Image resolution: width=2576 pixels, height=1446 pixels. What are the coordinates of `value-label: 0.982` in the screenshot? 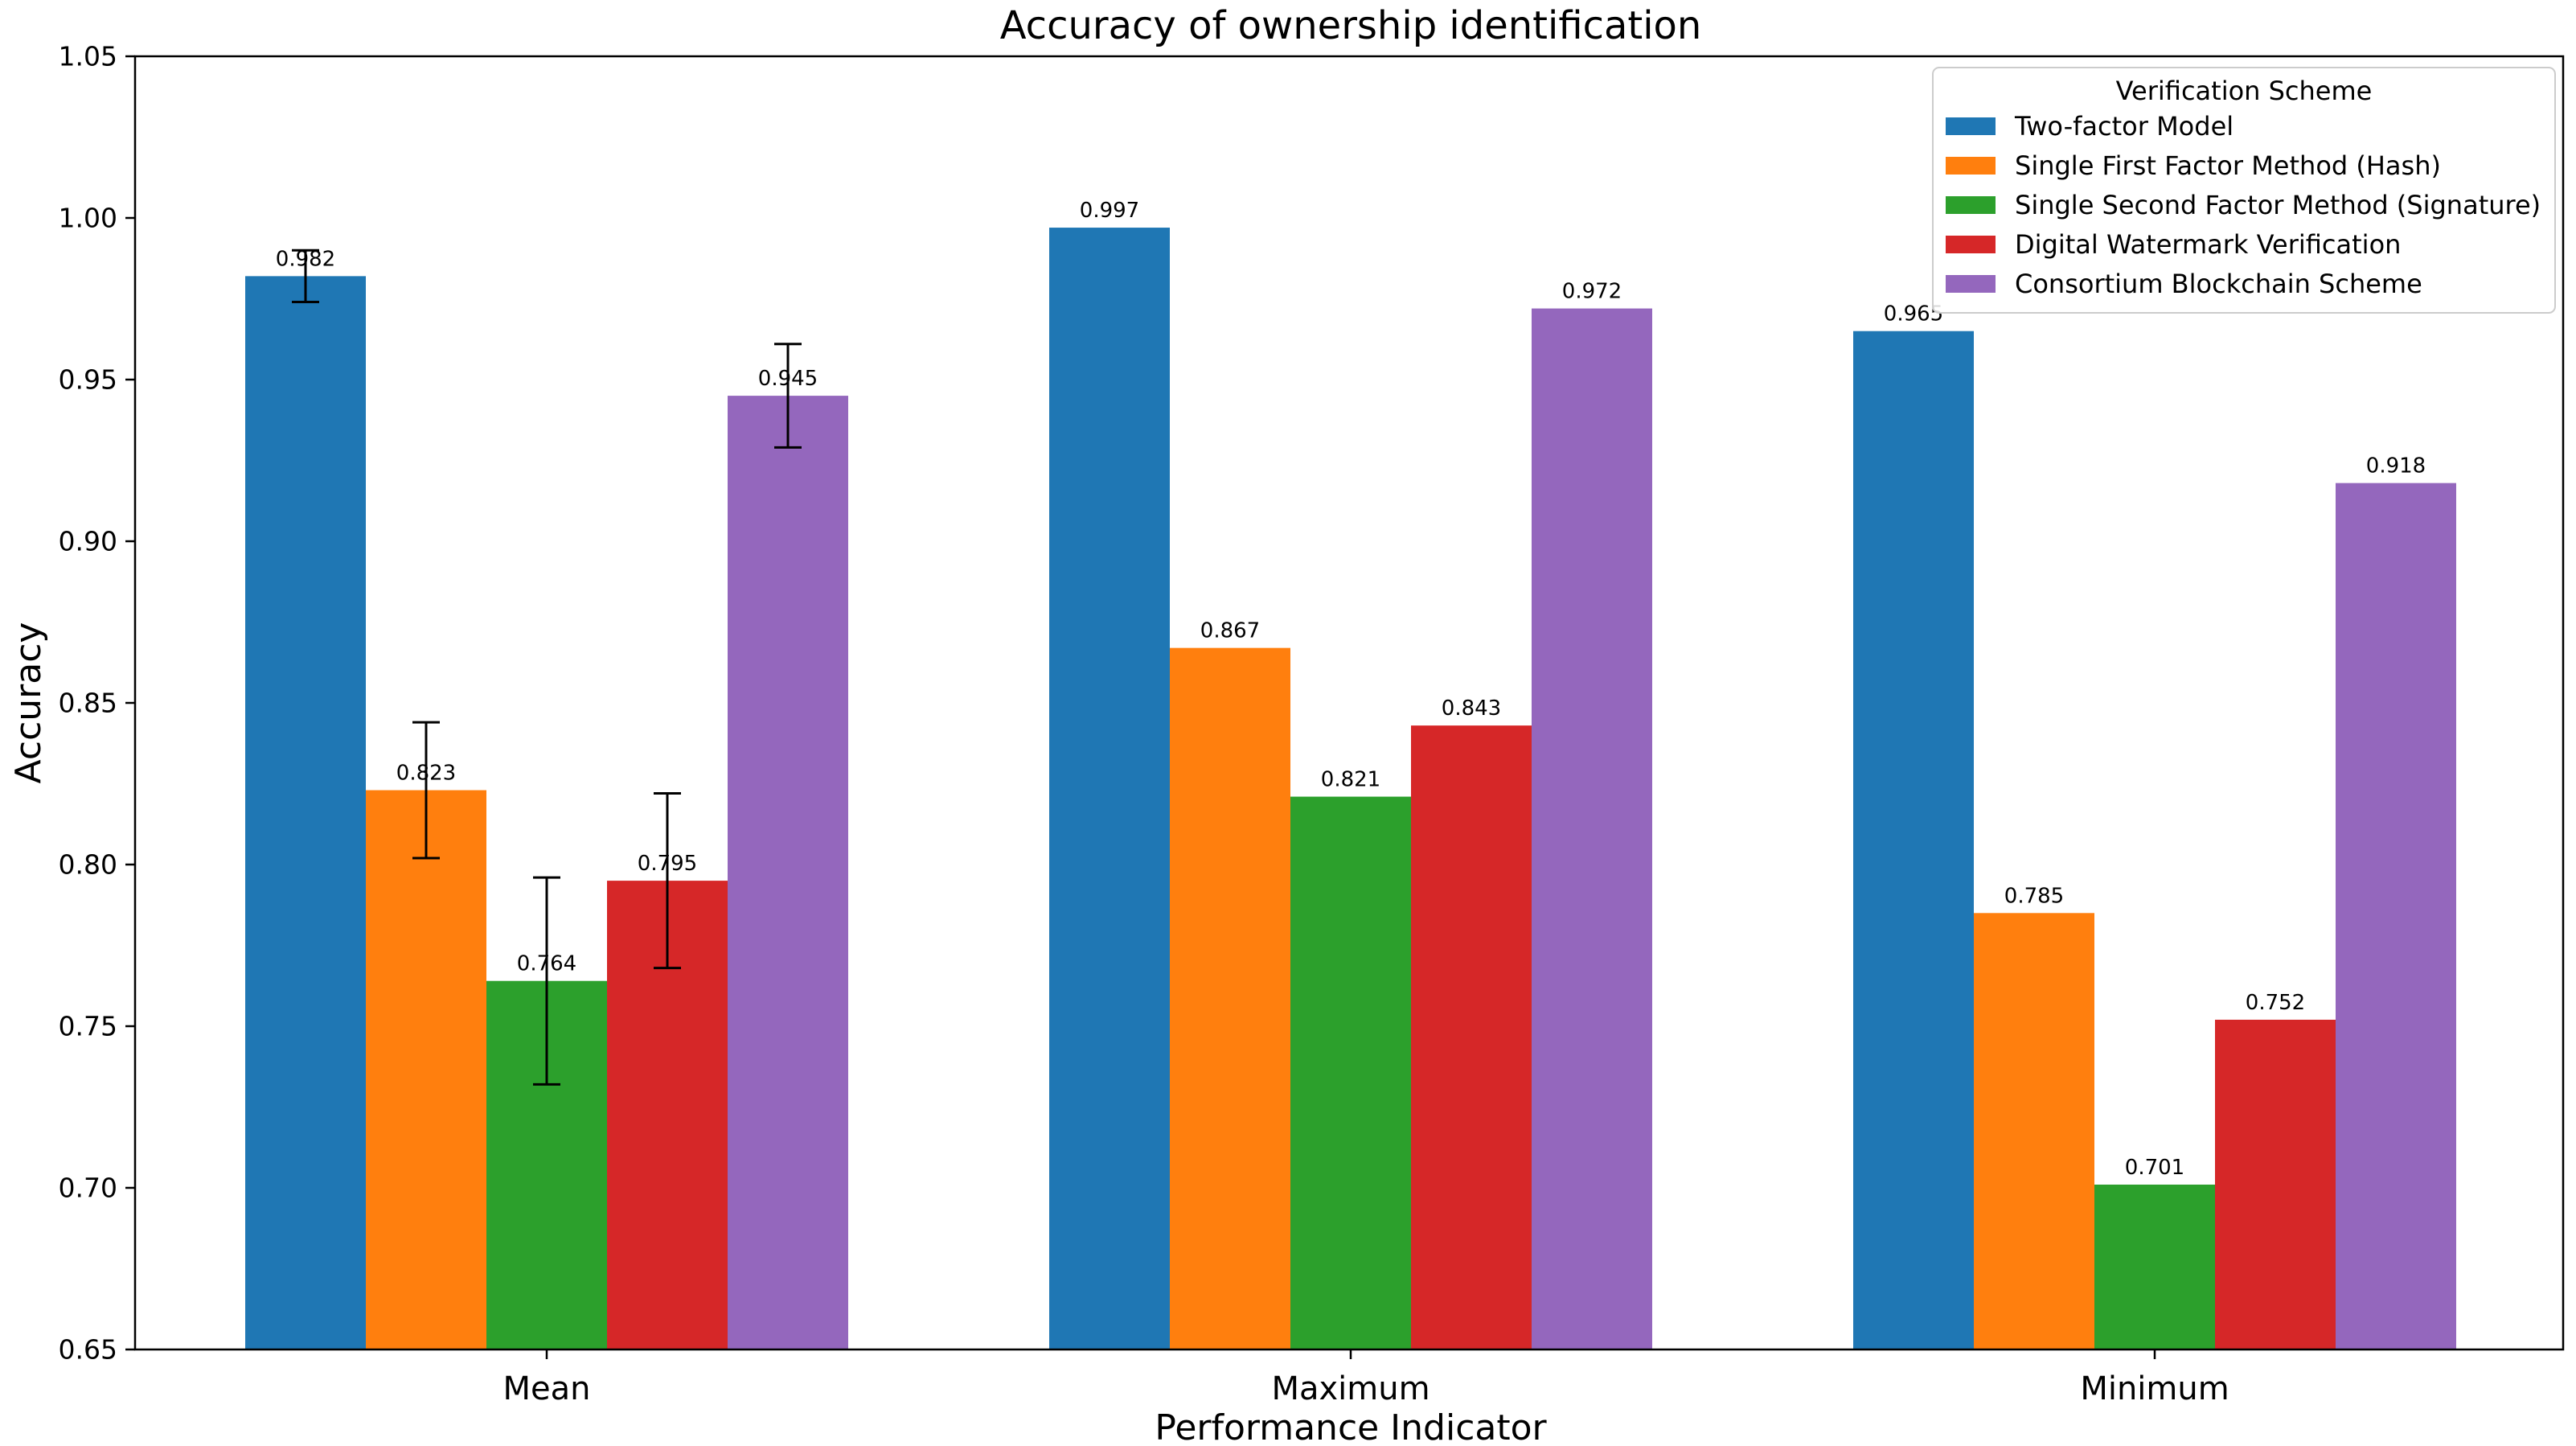 It's located at (305, 259).